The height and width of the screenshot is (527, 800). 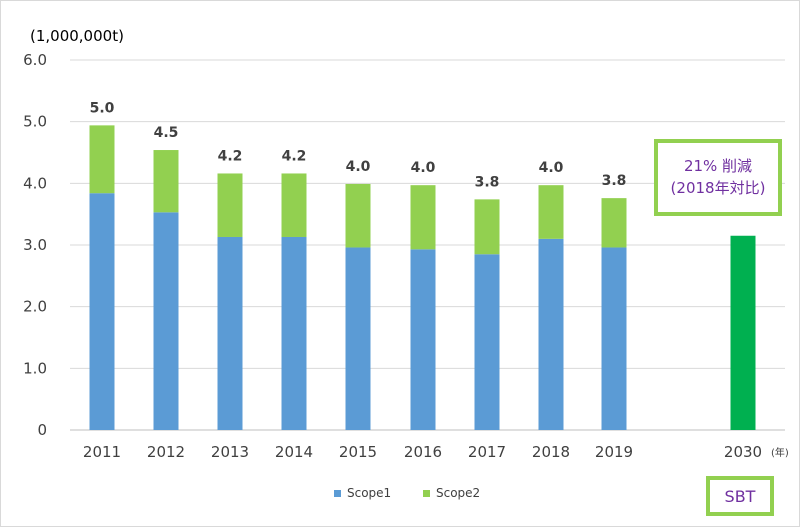 What do you see at coordinates (743, 332) in the screenshot?
I see `bar-target-2030` at bounding box center [743, 332].